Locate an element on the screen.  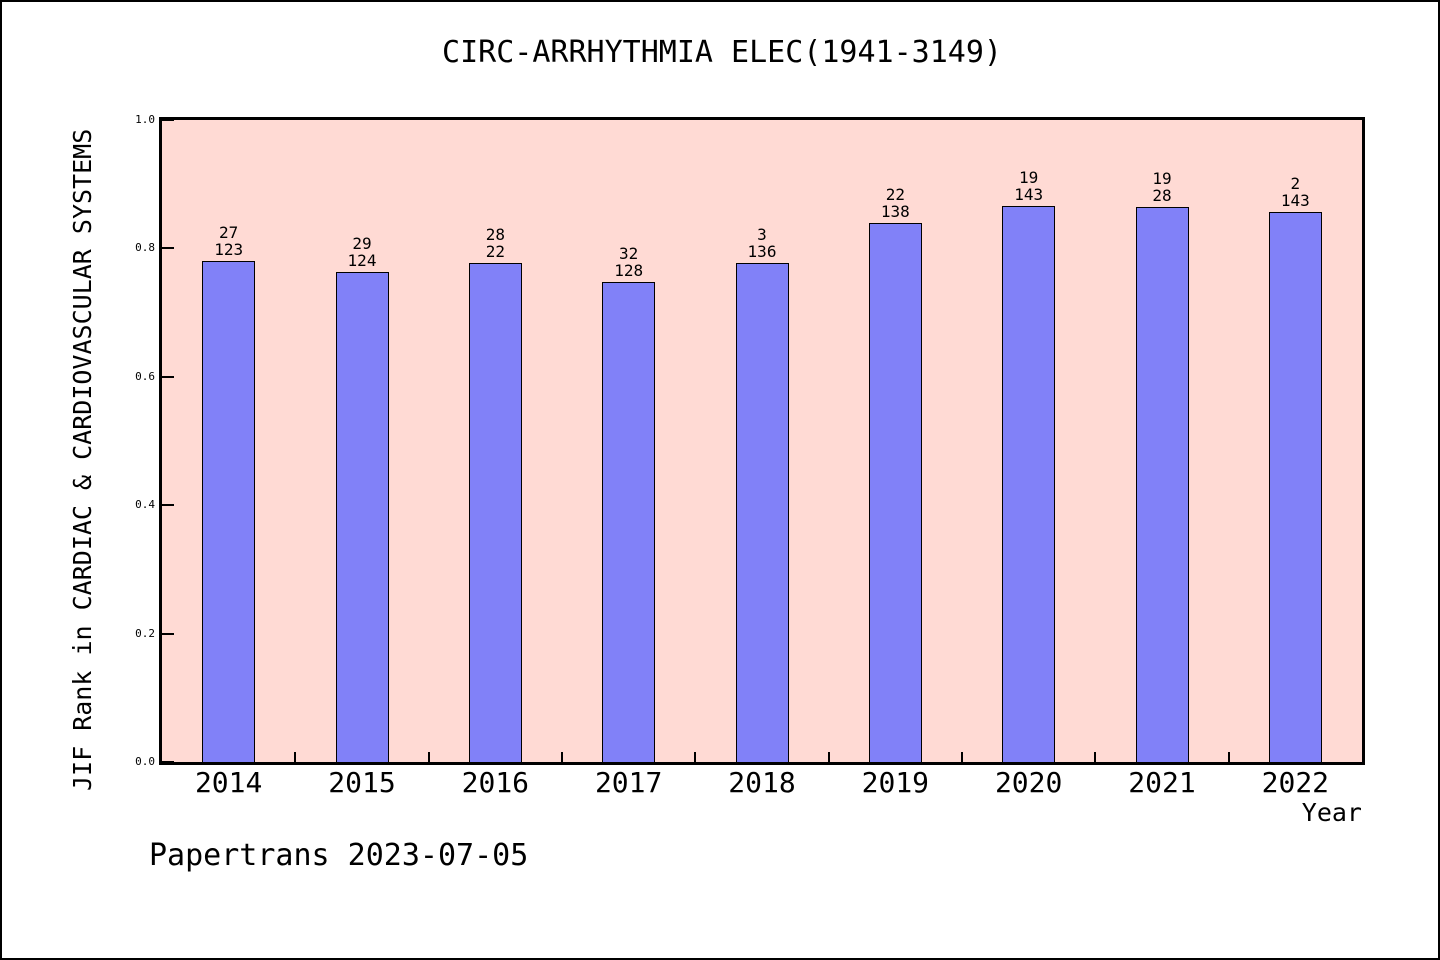
bar-value-label: 28 22 is located at coordinates (495, 243).